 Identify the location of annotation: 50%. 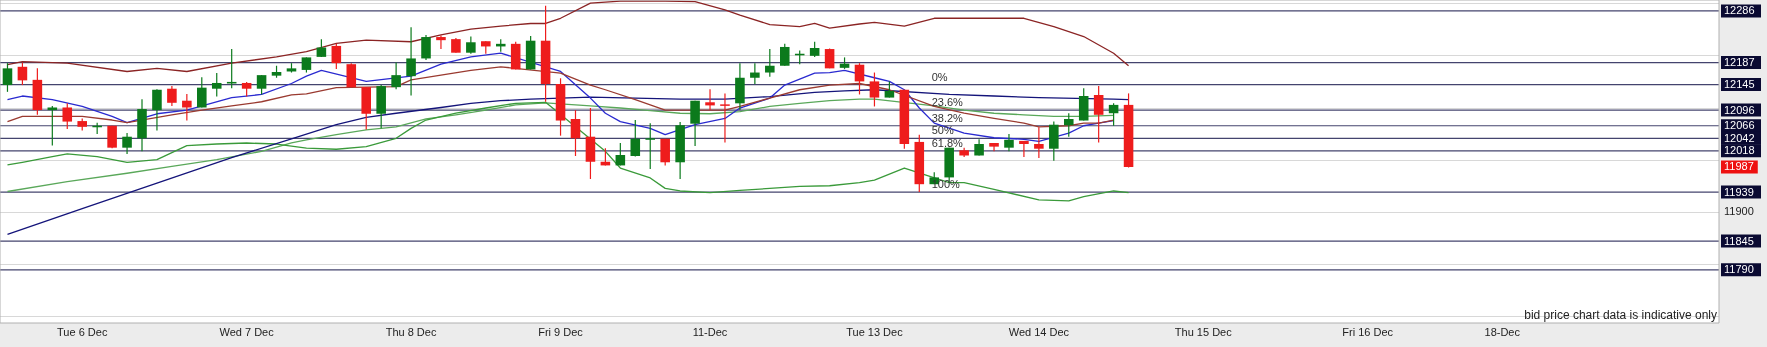
(942, 130).